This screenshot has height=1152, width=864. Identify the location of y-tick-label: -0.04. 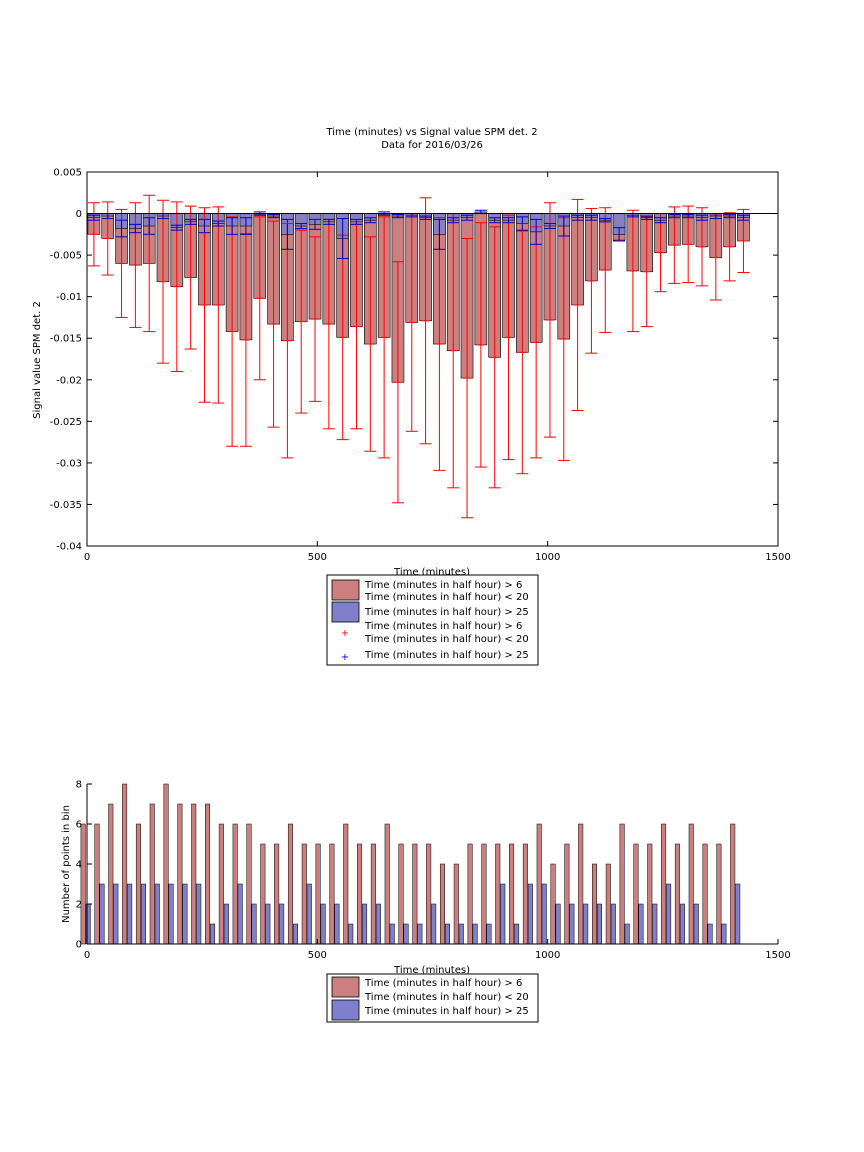
(69, 547).